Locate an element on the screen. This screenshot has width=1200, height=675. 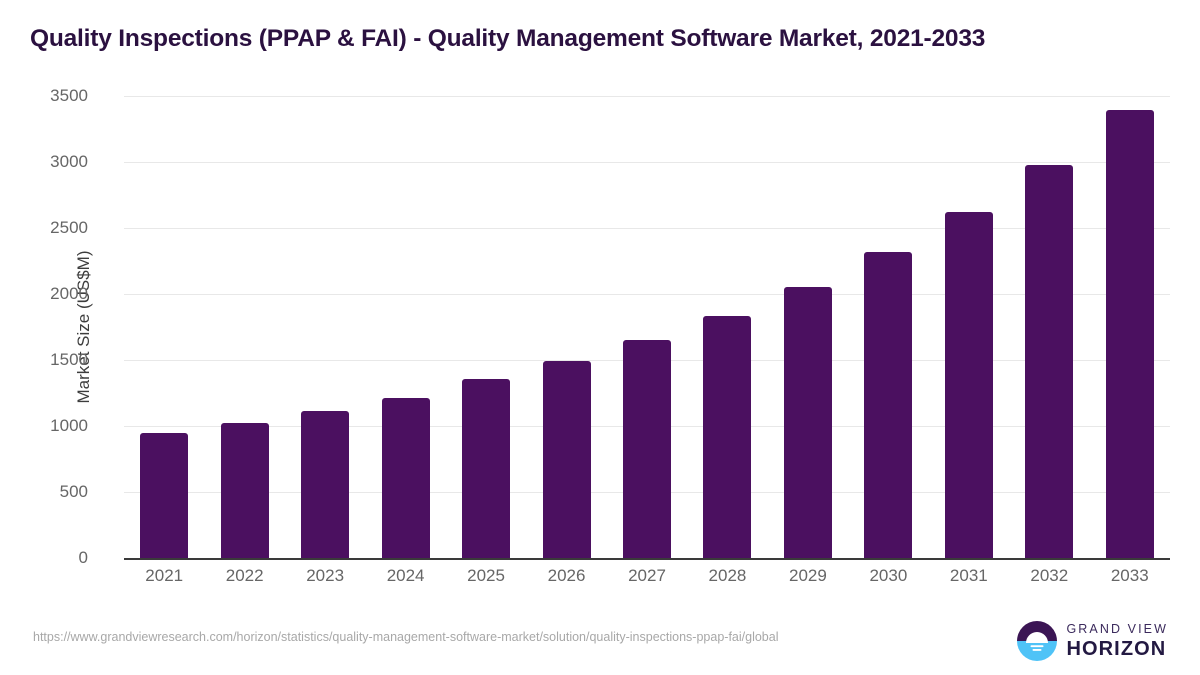
y-axis-tick-label: 500 is located at coordinates (73, 491).